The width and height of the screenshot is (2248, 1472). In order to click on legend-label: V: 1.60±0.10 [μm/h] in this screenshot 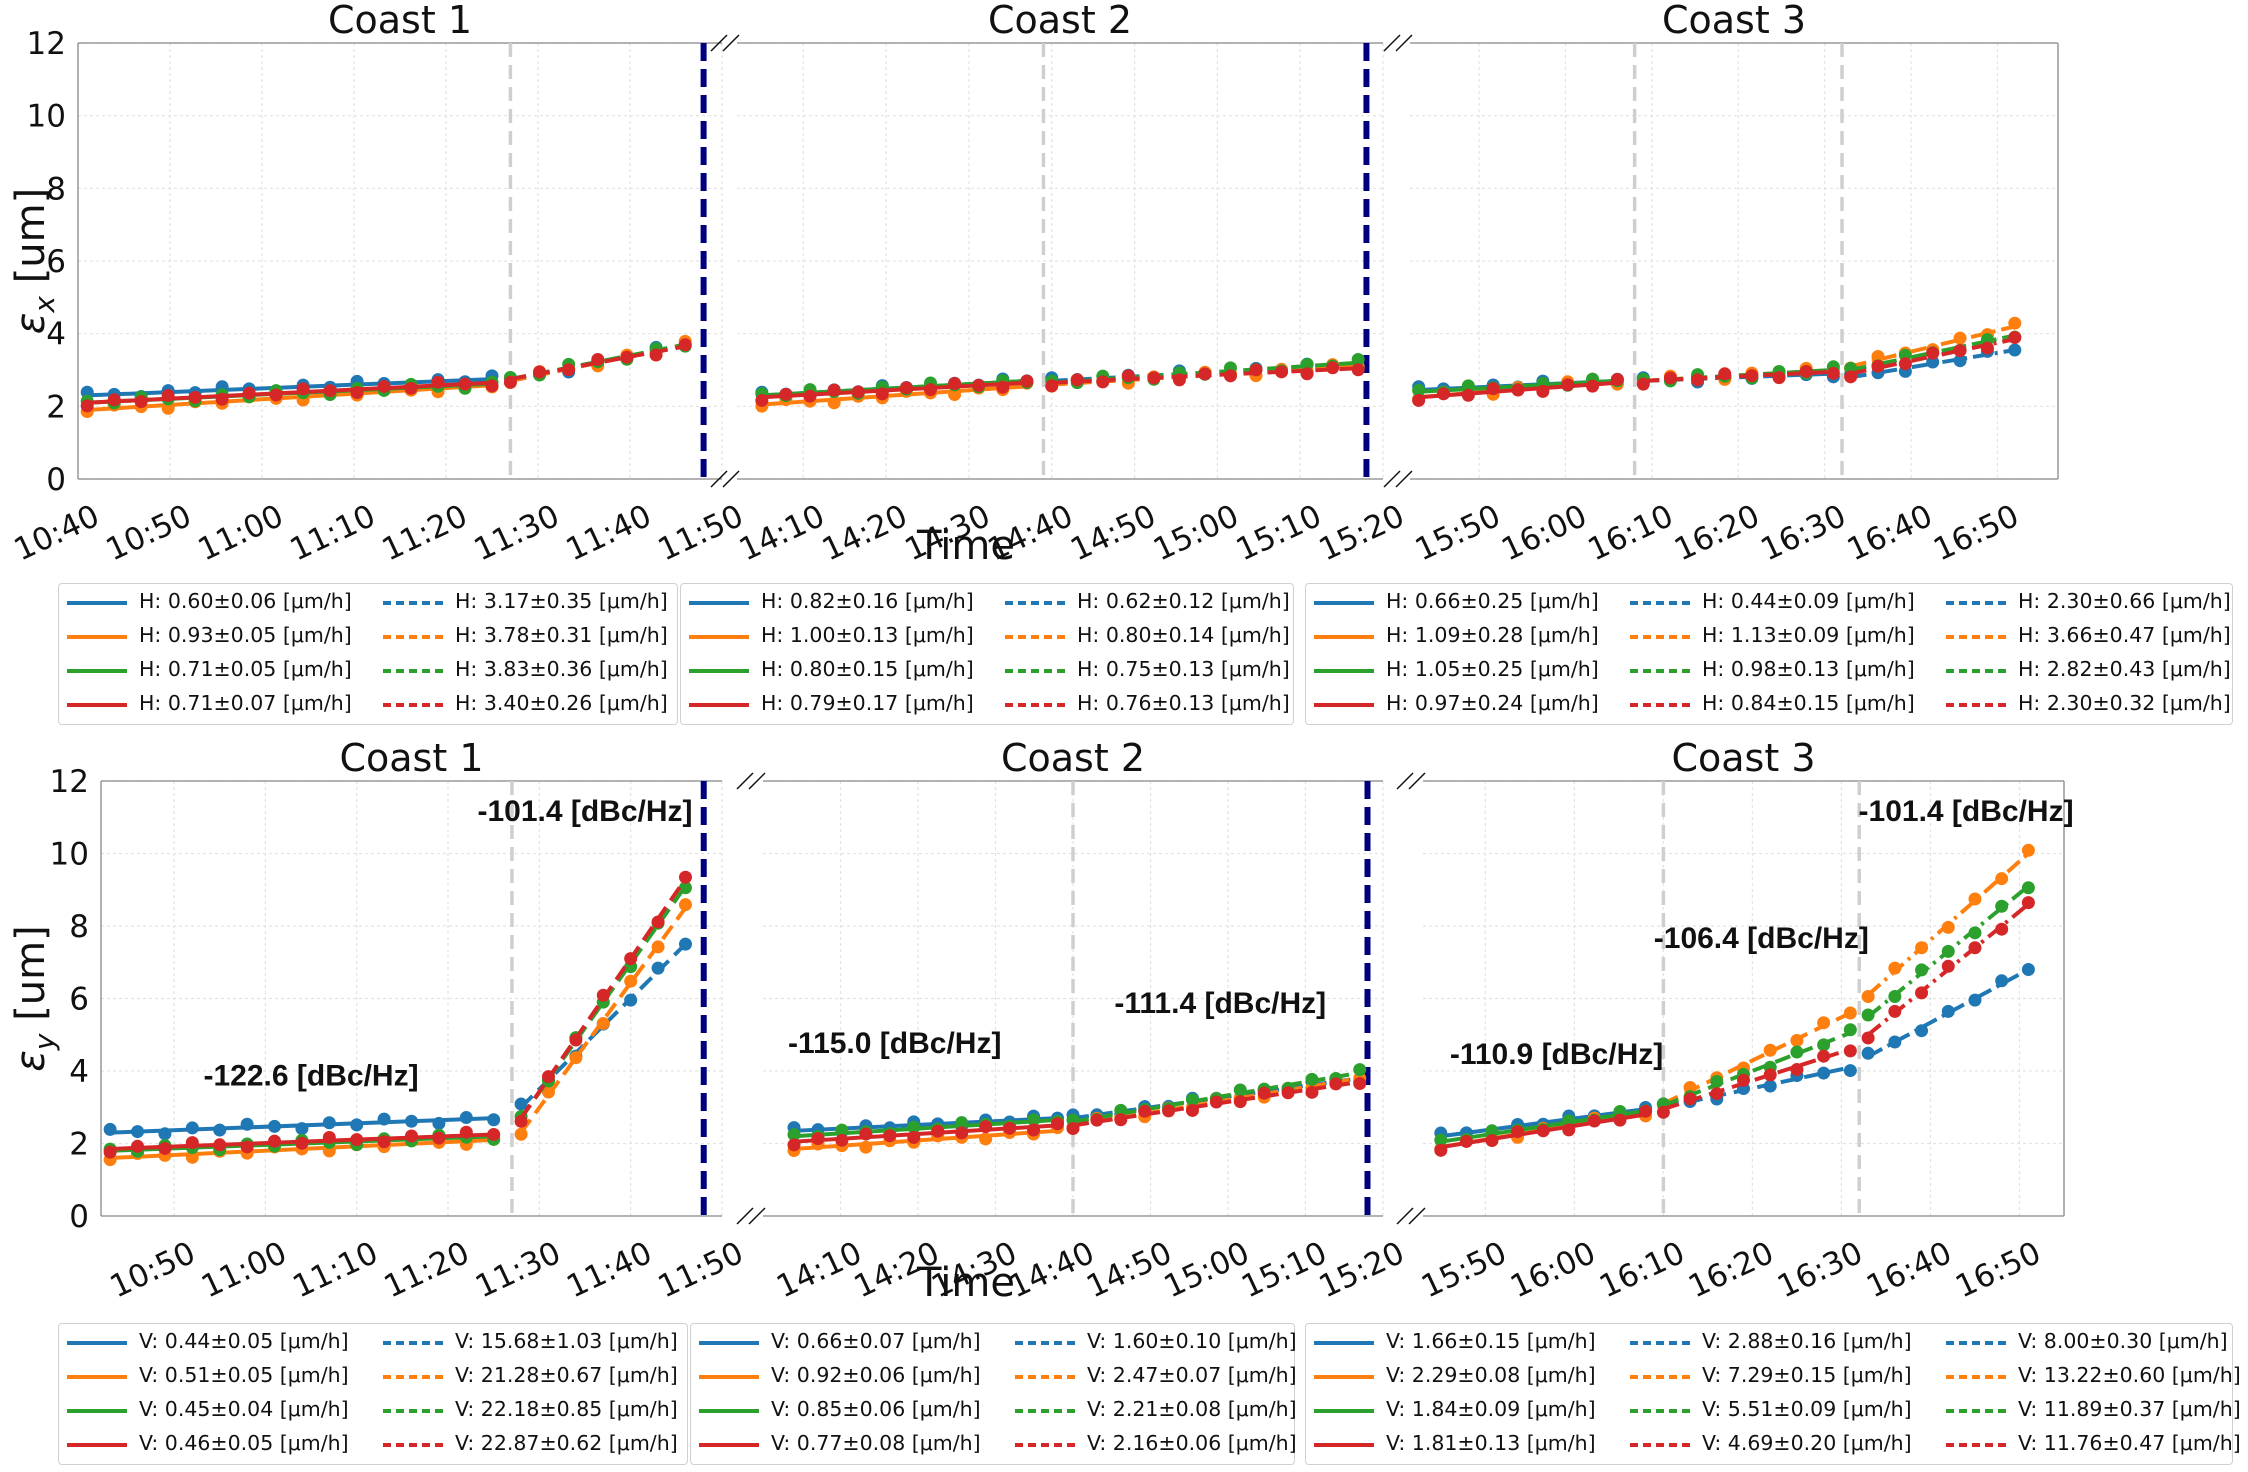, I will do `click(1192, 1341)`.